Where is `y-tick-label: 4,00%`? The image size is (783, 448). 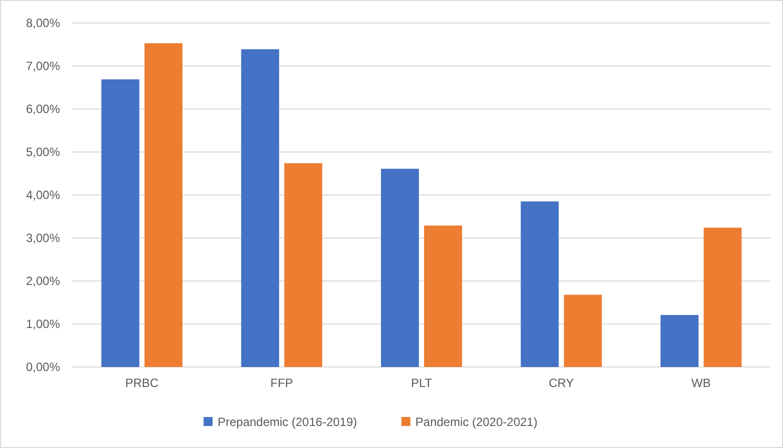 y-tick-label: 4,00% is located at coordinates (43, 195).